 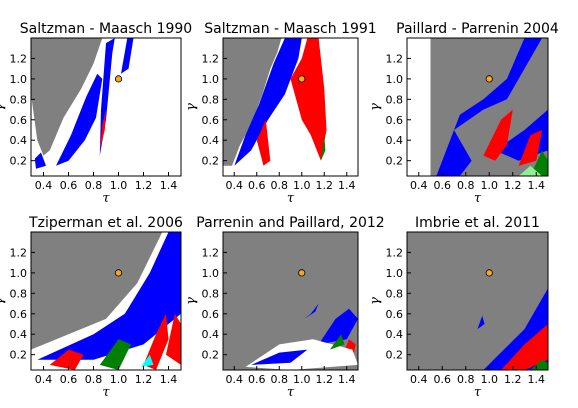 What do you see at coordinates (477, 29) in the screenshot?
I see `chart-title: Paillard - Parrenin 2004` at bounding box center [477, 29].